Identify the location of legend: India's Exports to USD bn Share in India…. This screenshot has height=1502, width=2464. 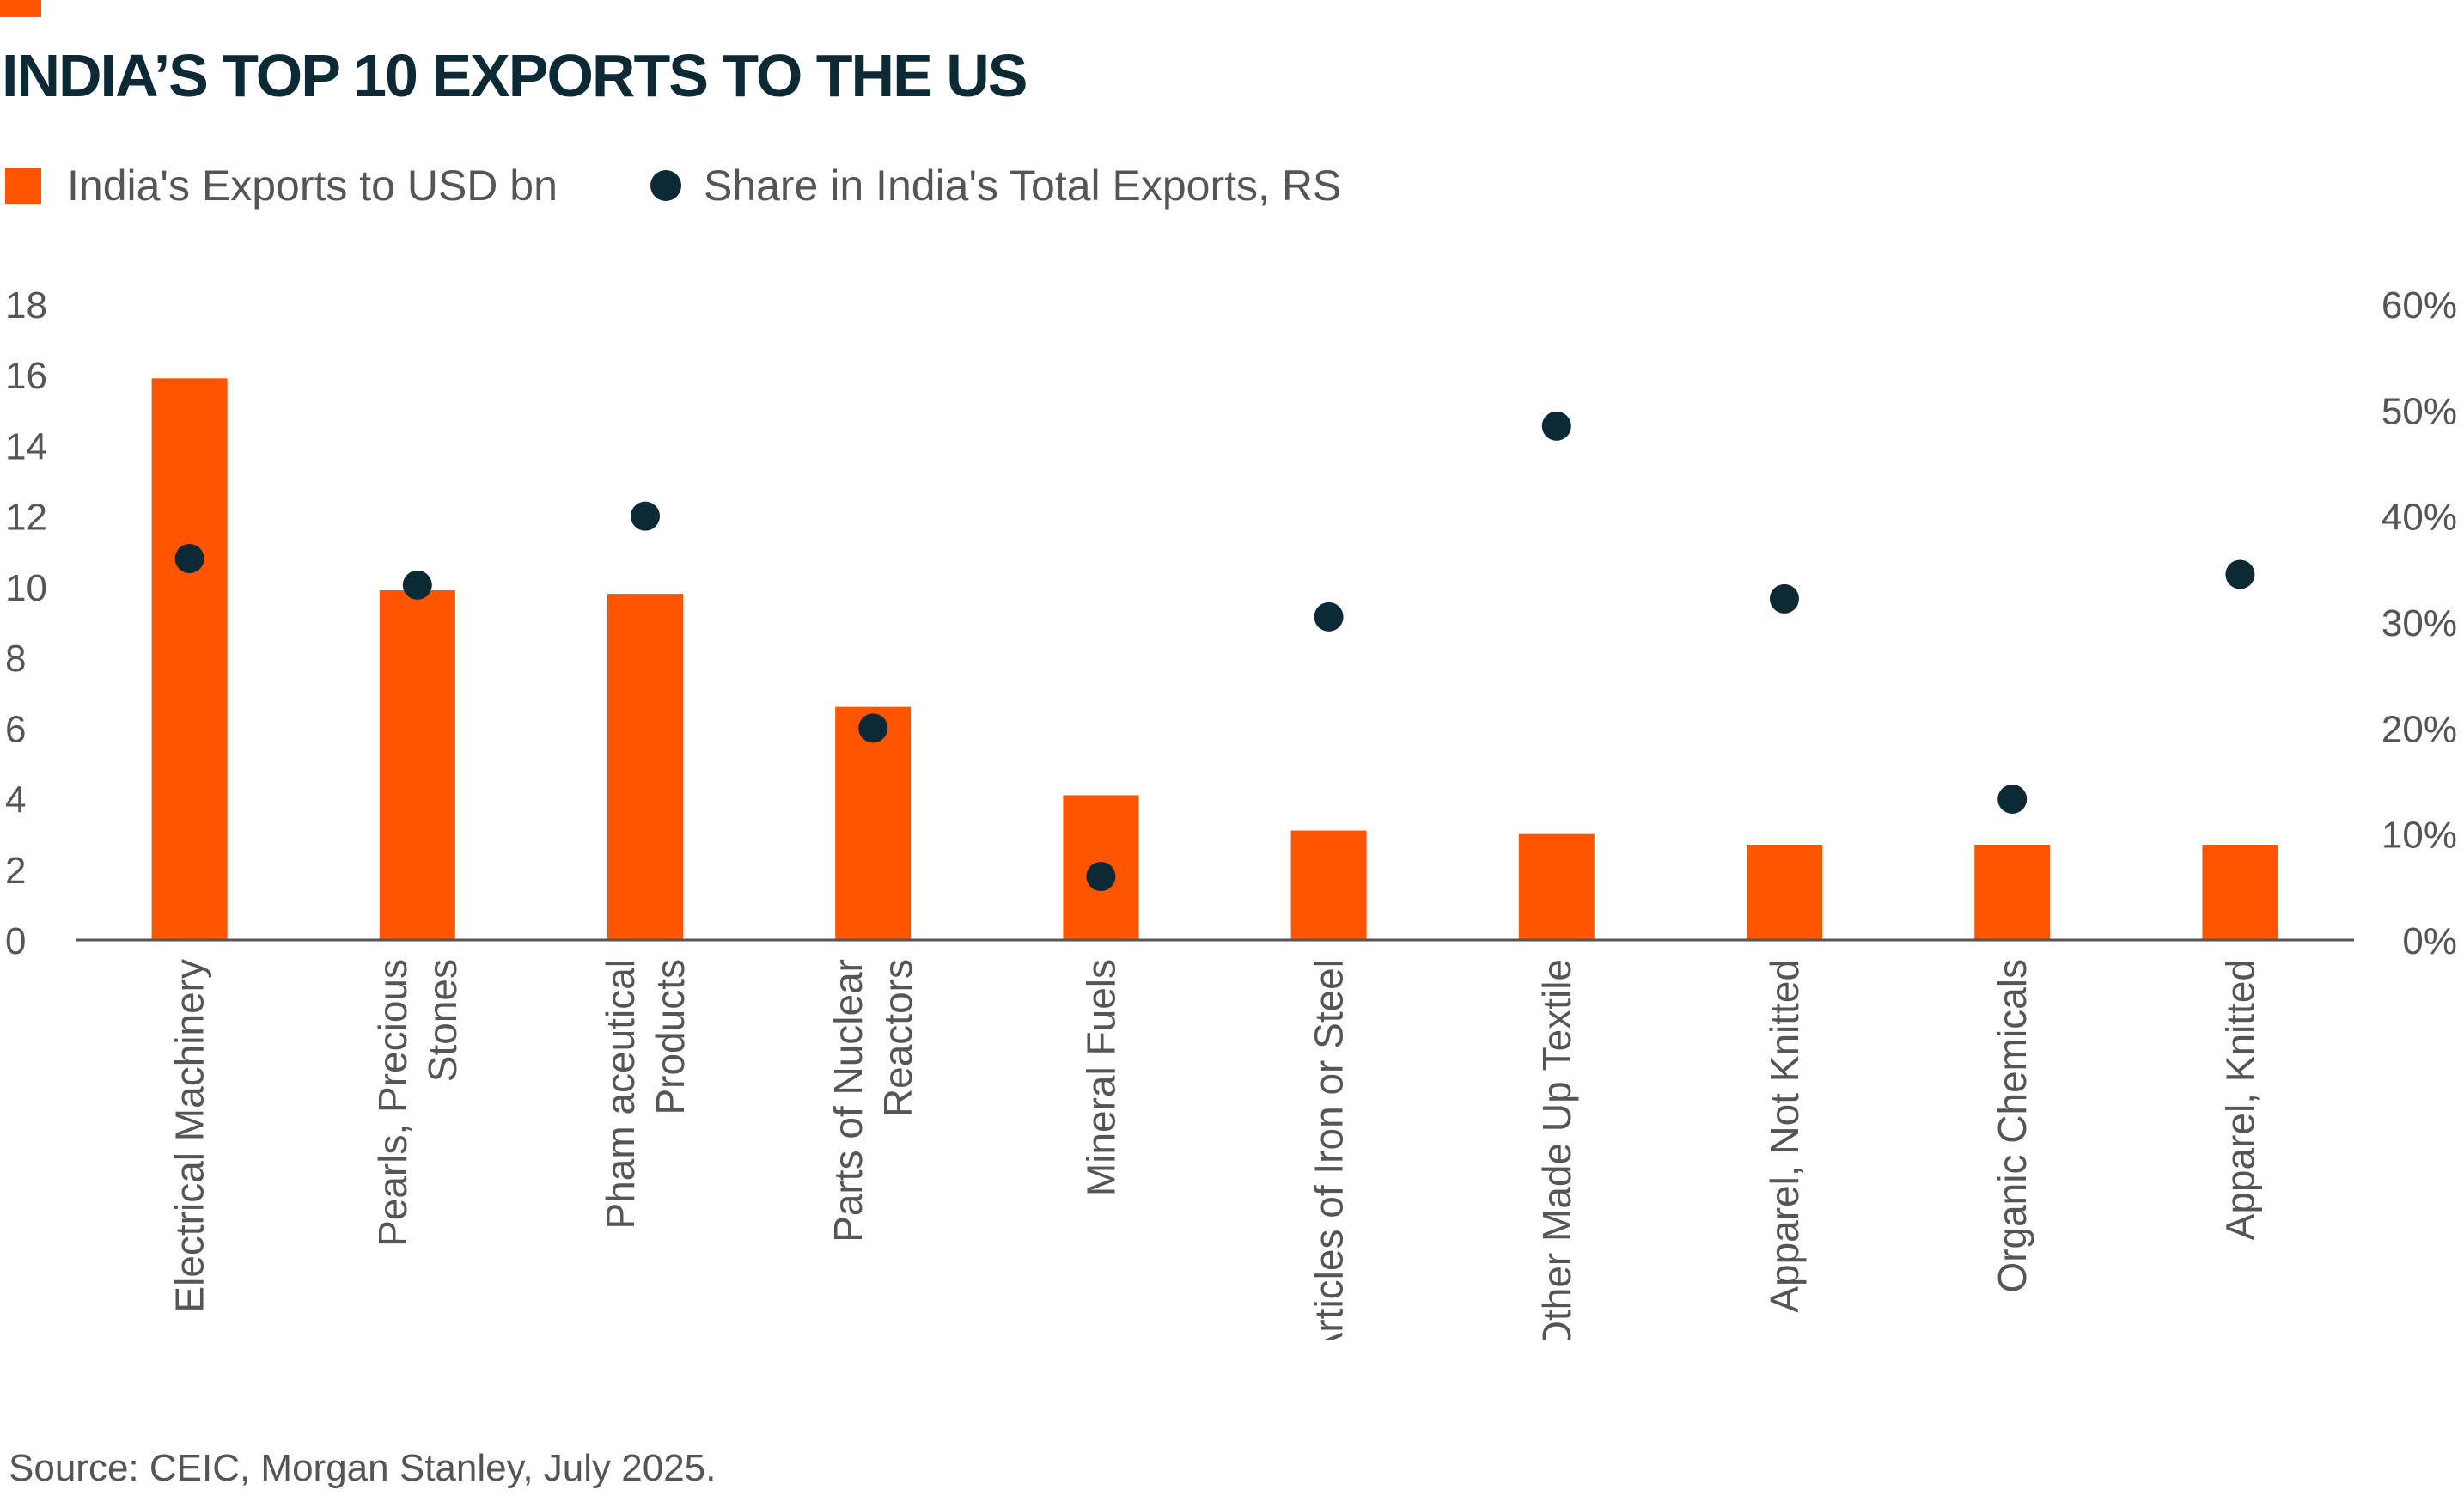
(719, 185).